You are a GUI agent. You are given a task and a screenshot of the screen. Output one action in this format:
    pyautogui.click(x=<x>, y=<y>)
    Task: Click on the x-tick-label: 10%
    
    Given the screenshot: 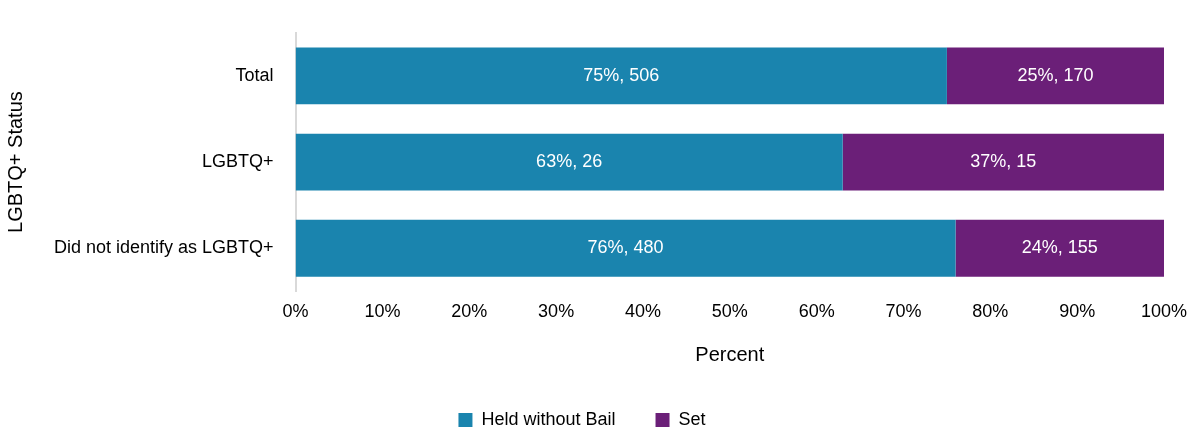 What is the action you would take?
    pyautogui.click(x=382, y=311)
    